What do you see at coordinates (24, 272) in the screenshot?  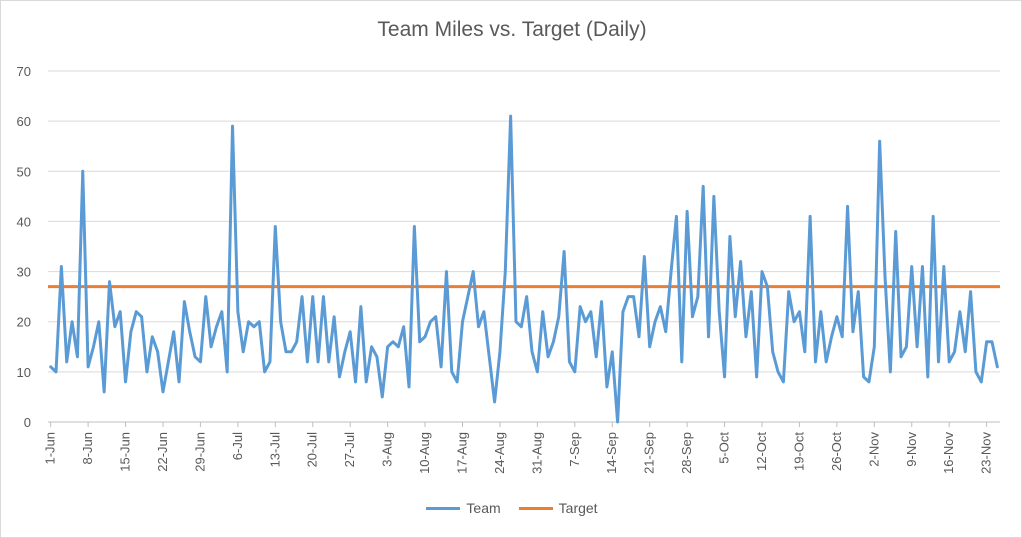 I see `y-tick-label: 30` at bounding box center [24, 272].